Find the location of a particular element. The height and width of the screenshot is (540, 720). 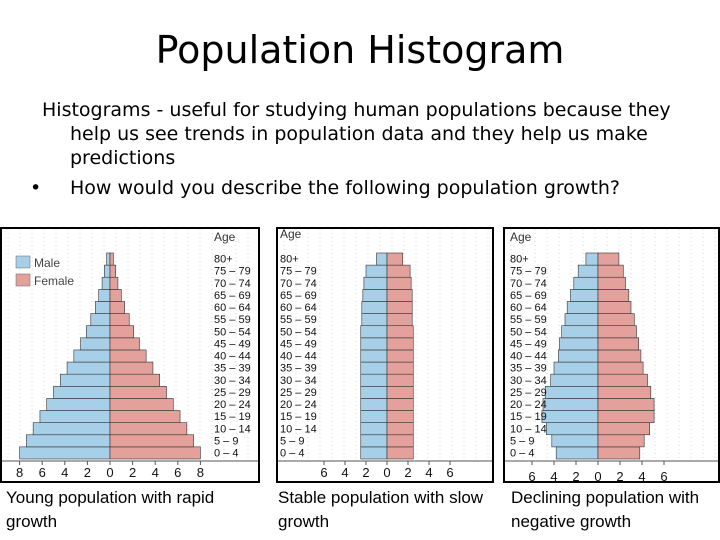

age-label: 50 – 54 is located at coordinates (528, 332).